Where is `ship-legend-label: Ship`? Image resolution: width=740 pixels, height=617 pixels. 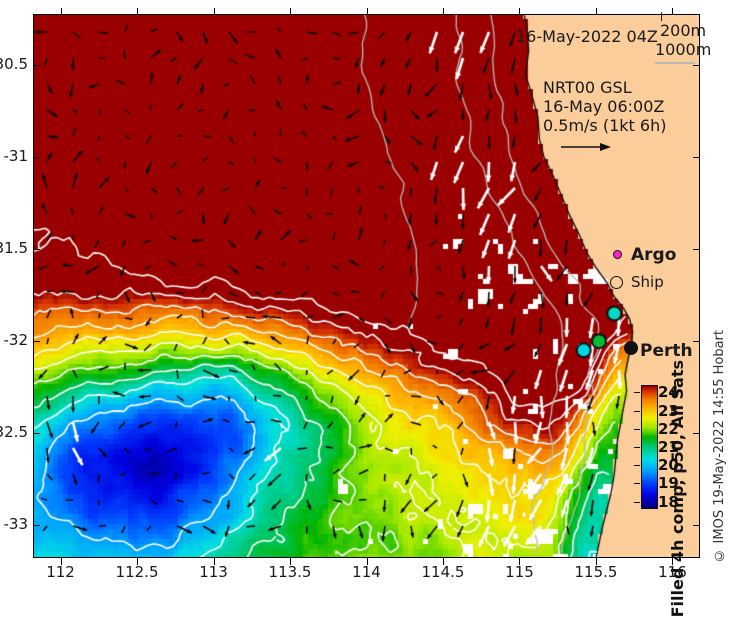 ship-legend-label: Ship is located at coordinates (647, 282).